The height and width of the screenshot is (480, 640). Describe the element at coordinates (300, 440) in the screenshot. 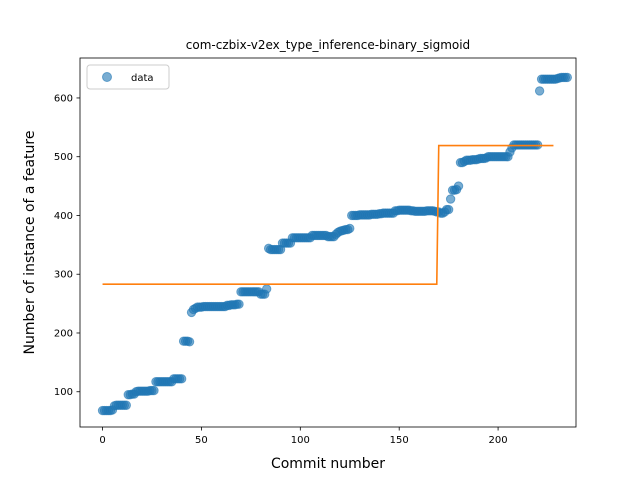

I see `x-tick-label: 100` at that location.